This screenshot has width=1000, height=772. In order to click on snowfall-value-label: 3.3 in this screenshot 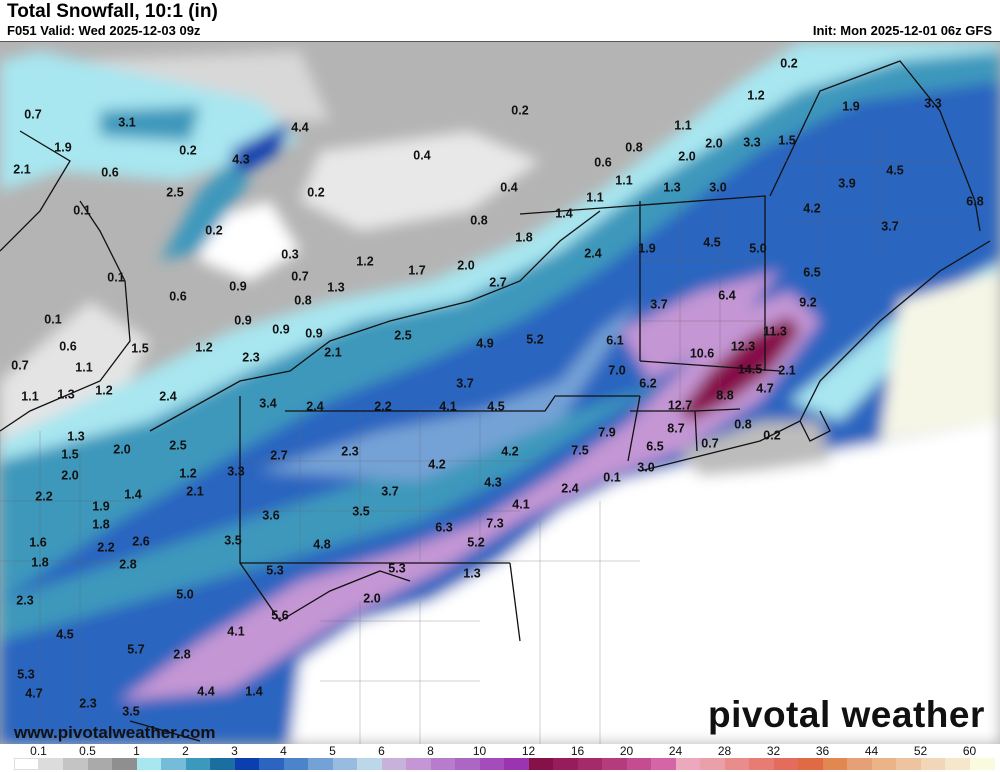, I will do `click(235, 471)`.